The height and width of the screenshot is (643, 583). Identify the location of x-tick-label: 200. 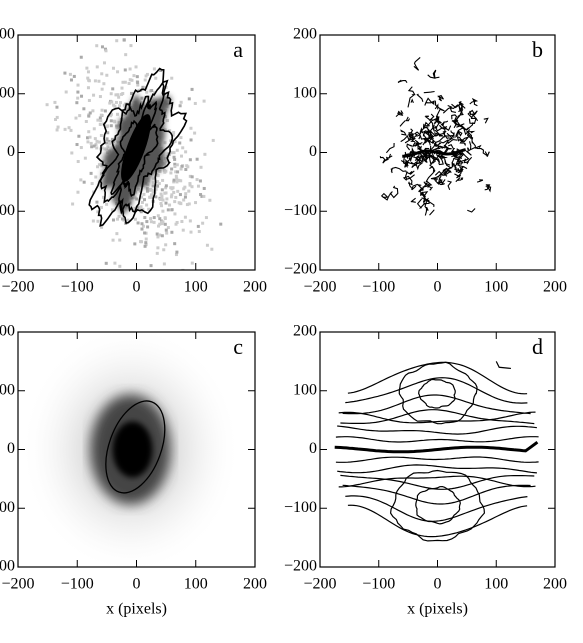
(555, 584).